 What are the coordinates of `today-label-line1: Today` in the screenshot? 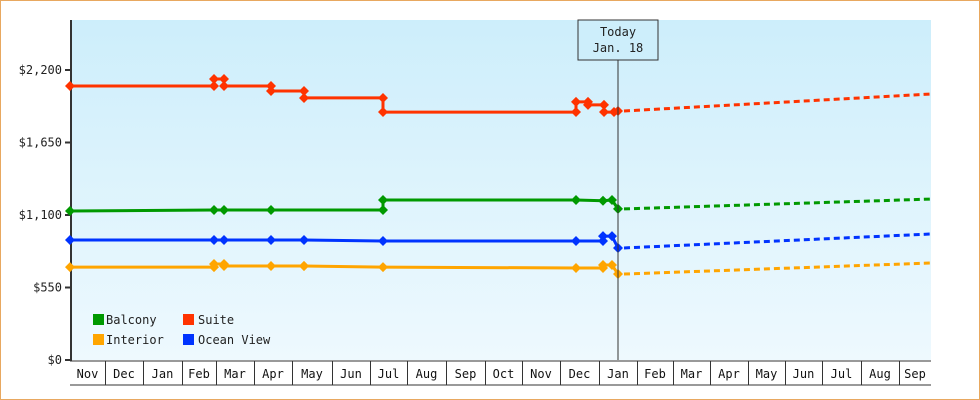 It's located at (618, 32).